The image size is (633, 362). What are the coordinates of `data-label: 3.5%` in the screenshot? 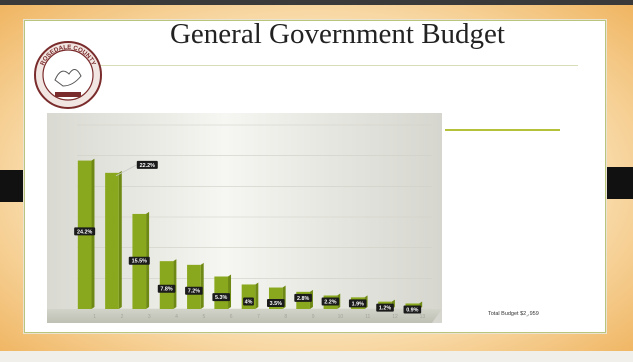 It's located at (276, 304).